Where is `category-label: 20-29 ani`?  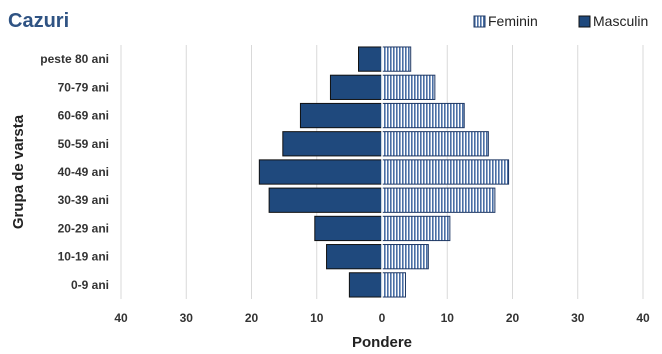 category-label: 20-29 ani is located at coordinates (83, 228).